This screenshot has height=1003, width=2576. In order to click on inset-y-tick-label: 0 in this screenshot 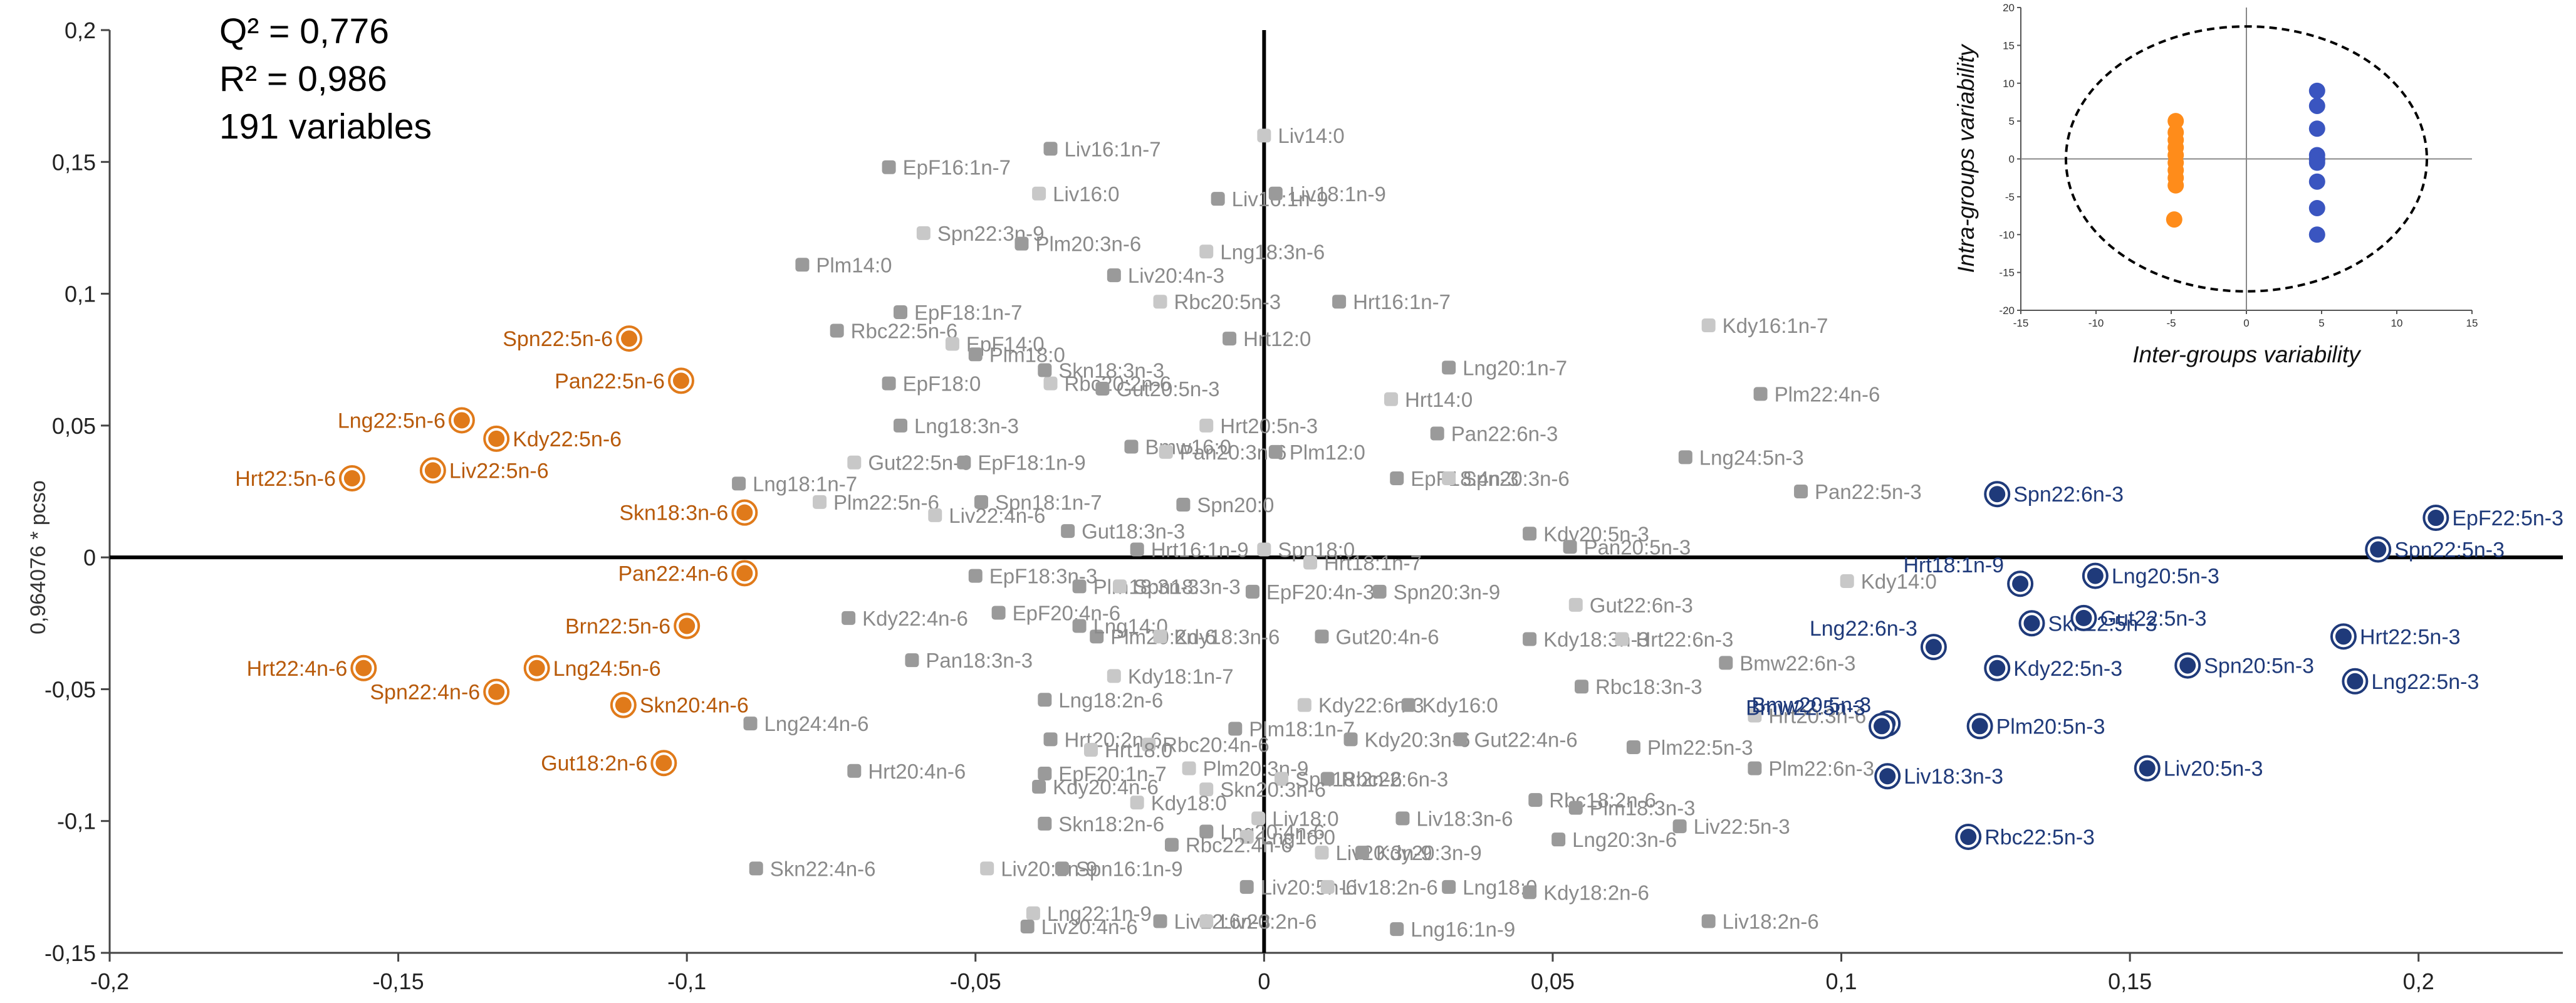, I will do `click(2012, 159)`.